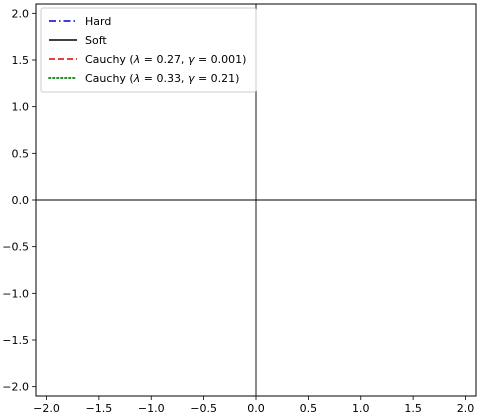 Image resolution: width=480 pixels, height=418 pixels. What do you see at coordinates (21, 13) in the screenshot?
I see `y-tick-label: 2.0` at bounding box center [21, 13].